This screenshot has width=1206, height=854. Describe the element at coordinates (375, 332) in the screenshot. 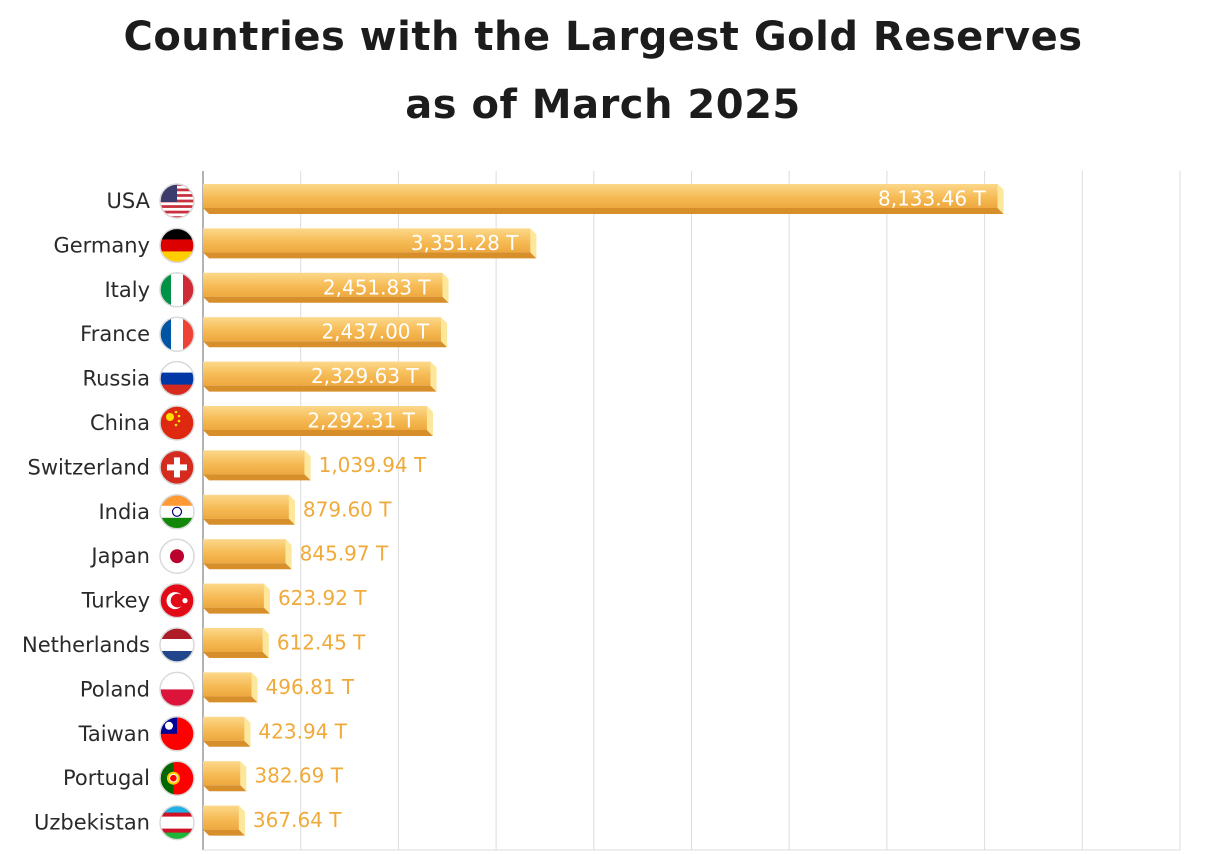

I see `value-label-france: 2,437.00 T` at that location.